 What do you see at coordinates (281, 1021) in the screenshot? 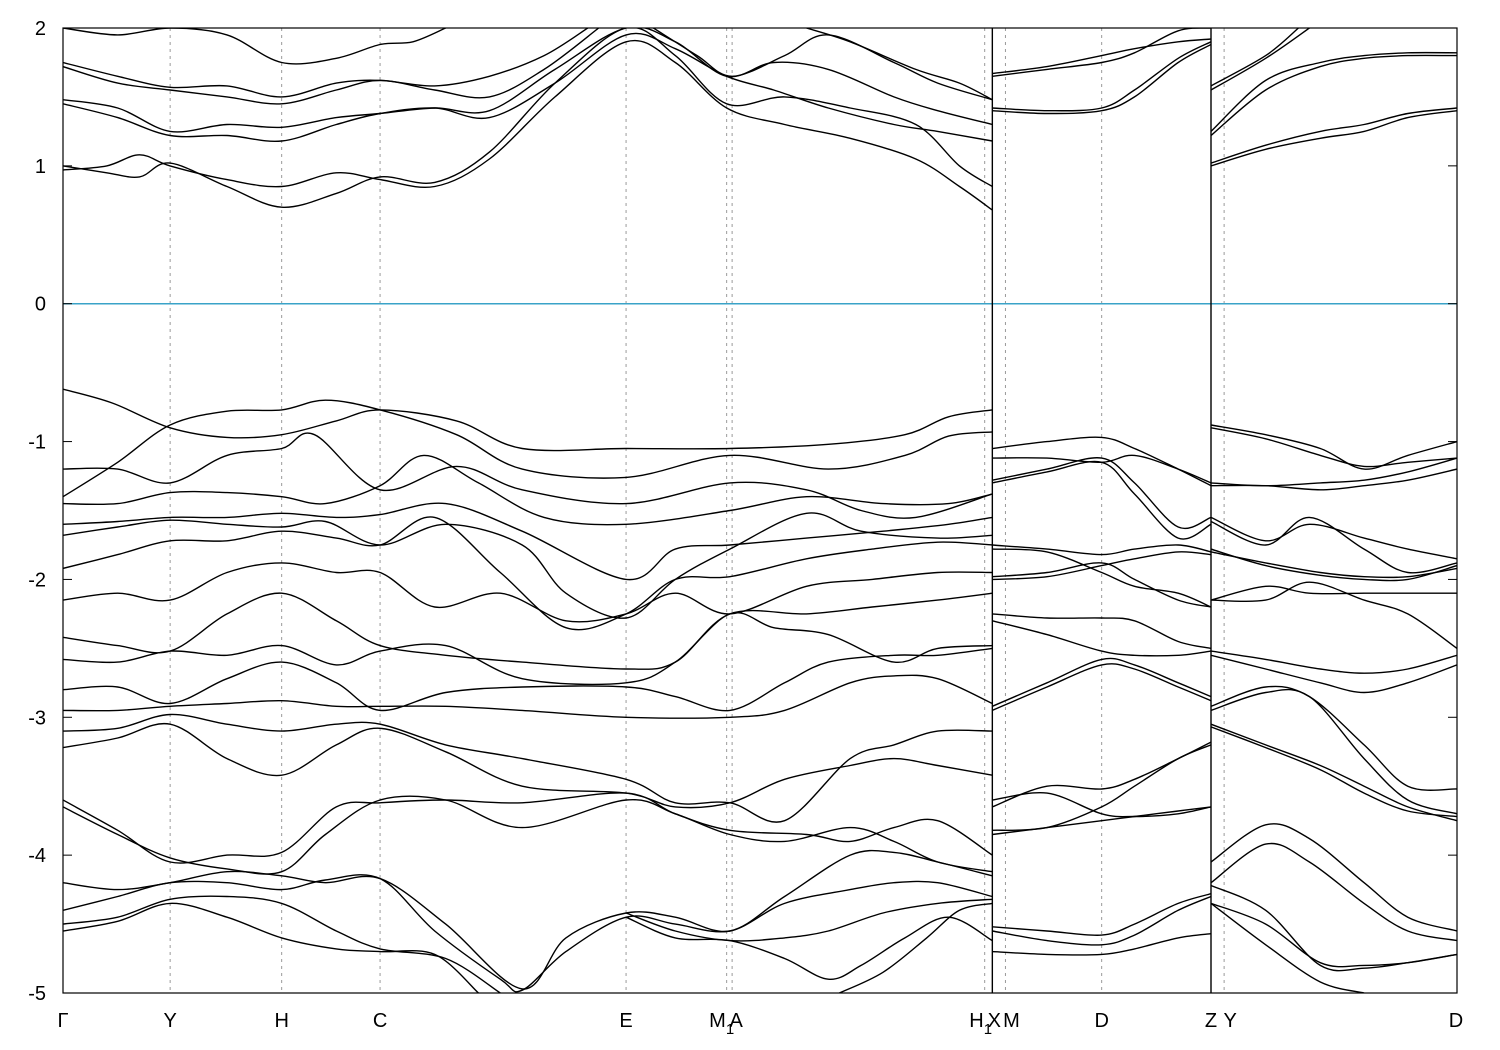
I see `x-tick-label: H` at bounding box center [281, 1021].